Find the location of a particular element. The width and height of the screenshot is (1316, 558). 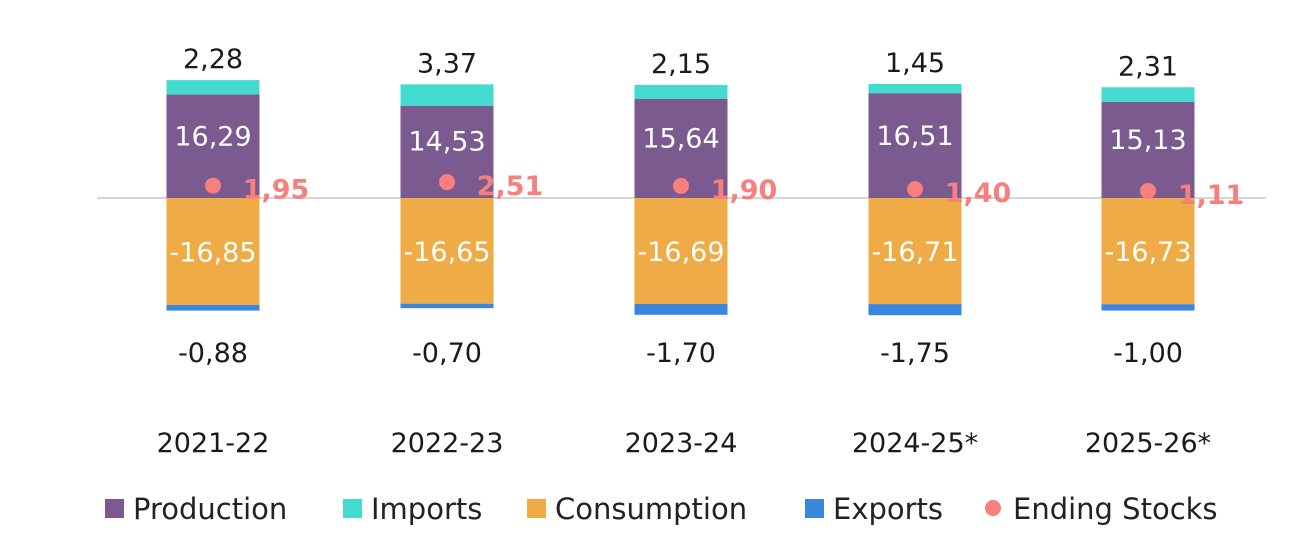

label-imports-2025-26: 2,31 is located at coordinates (1148, 66).